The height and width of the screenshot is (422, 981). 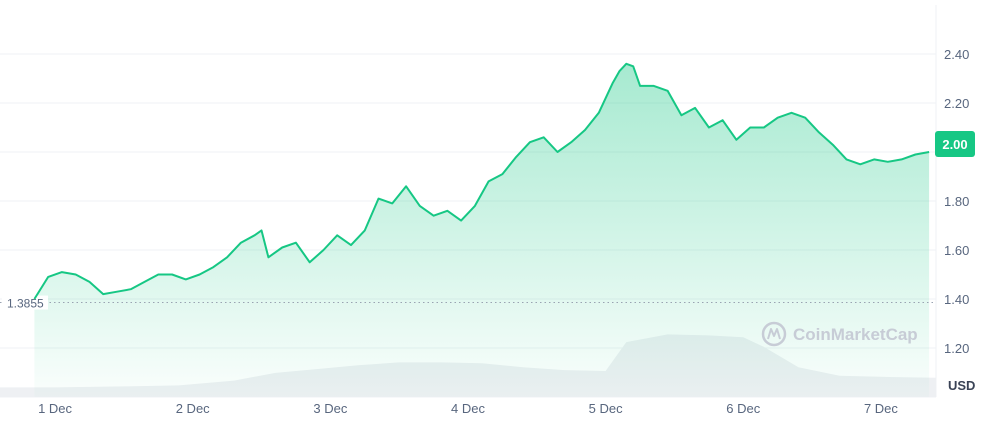 I want to click on x-tick-label: 5 Dec, so click(x=606, y=408).